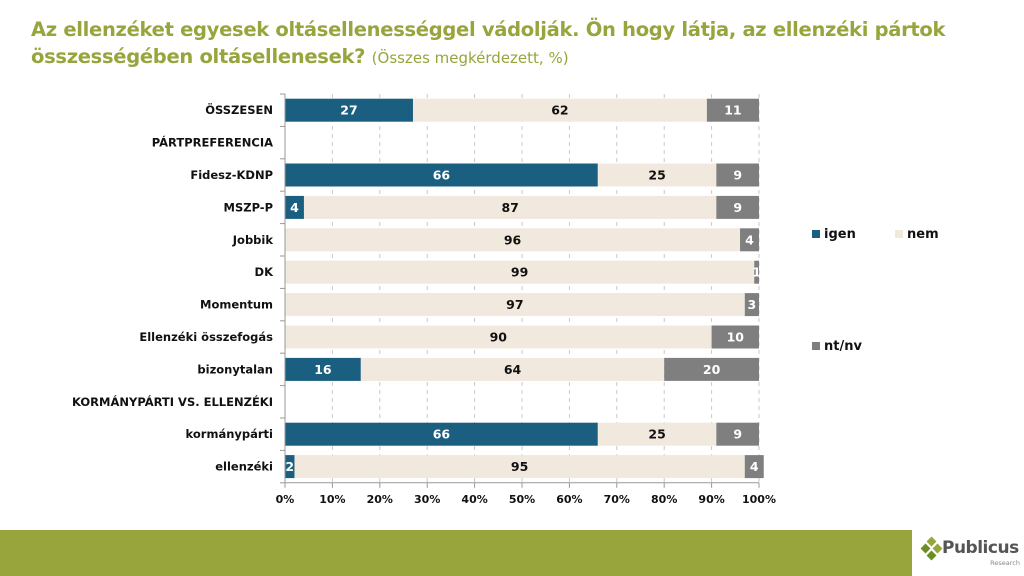 The image size is (1024, 576). What do you see at coordinates (840, 234) in the screenshot?
I see `legend-label: igen` at bounding box center [840, 234].